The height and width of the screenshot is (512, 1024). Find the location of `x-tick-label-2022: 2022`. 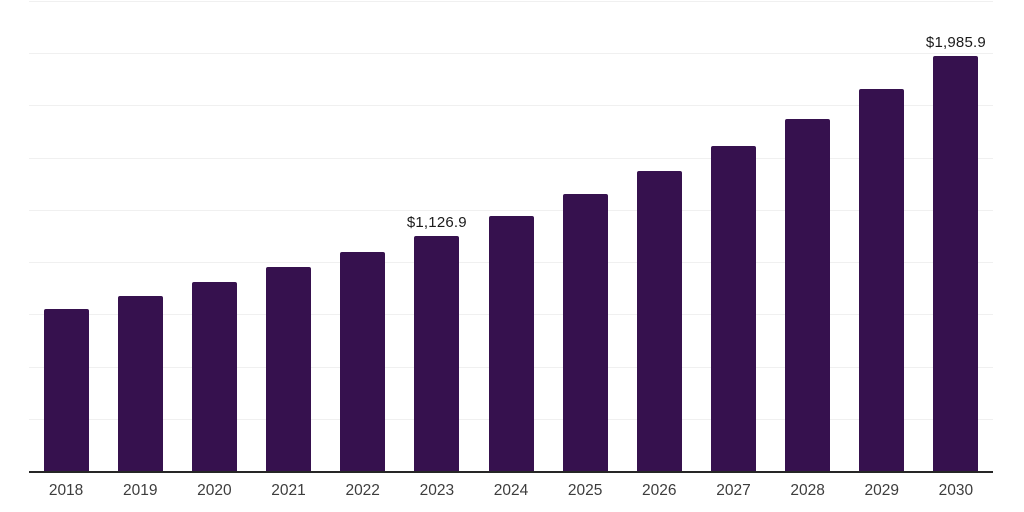

x-tick-label-2022: 2022 is located at coordinates (362, 490).